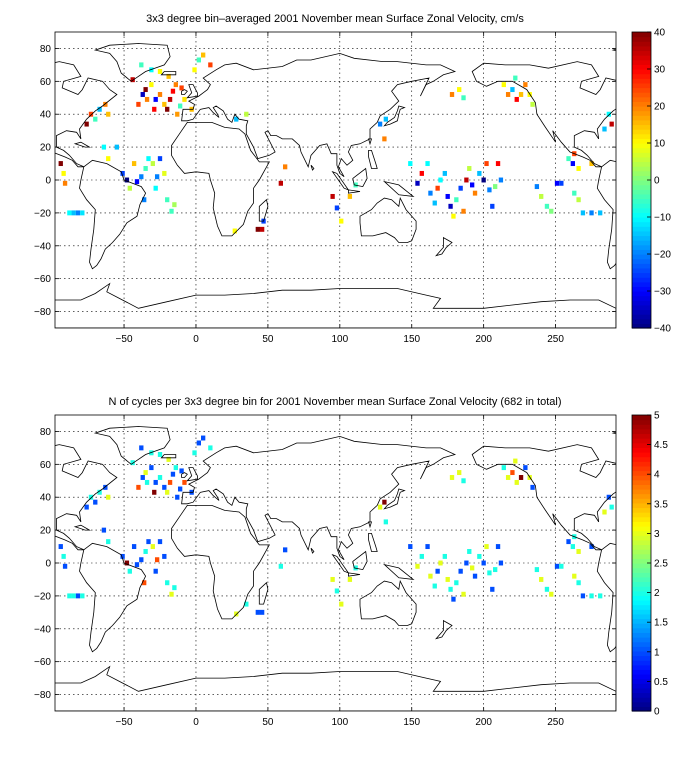 The height and width of the screenshot is (760, 696). What do you see at coordinates (651, 181) in the screenshot?
I see `colorbar: 40 30 20 10 0 −10 −20 −30 −40` at bounding box center [651, 181].